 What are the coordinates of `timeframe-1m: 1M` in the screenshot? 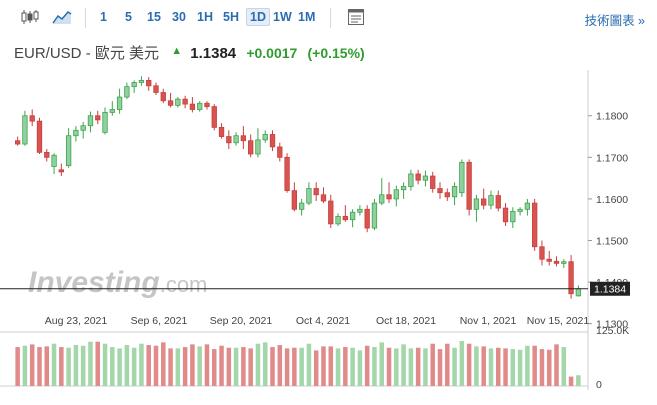 It's located at (307, 17).